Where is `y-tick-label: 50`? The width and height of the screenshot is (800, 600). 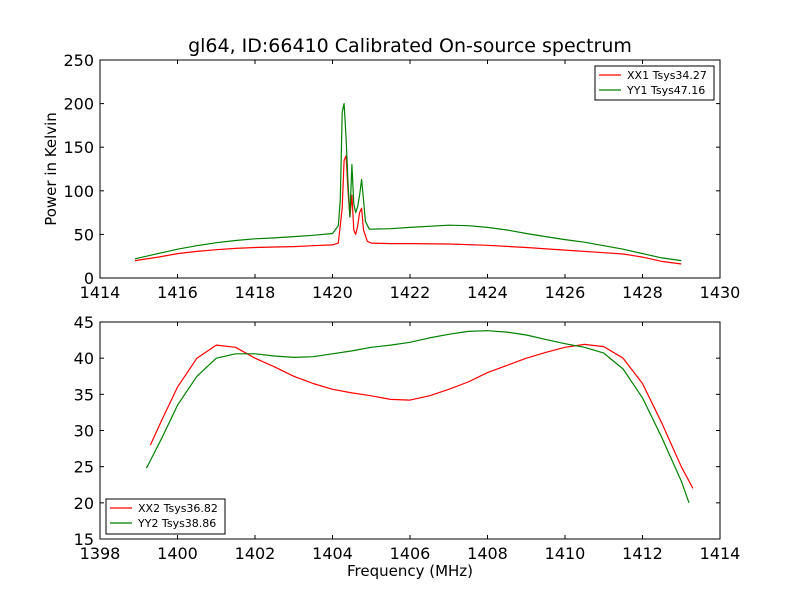
y-tick-label: 50 is located at coordinates (84, 234).